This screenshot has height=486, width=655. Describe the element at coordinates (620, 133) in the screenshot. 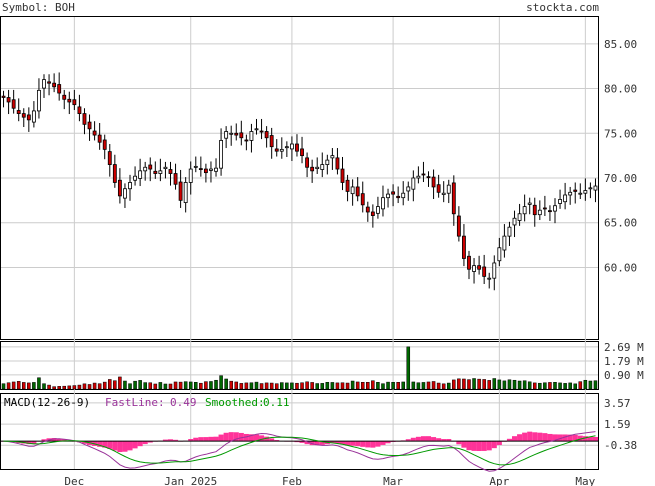

I see `price-tick-label: 75.00` at that location.